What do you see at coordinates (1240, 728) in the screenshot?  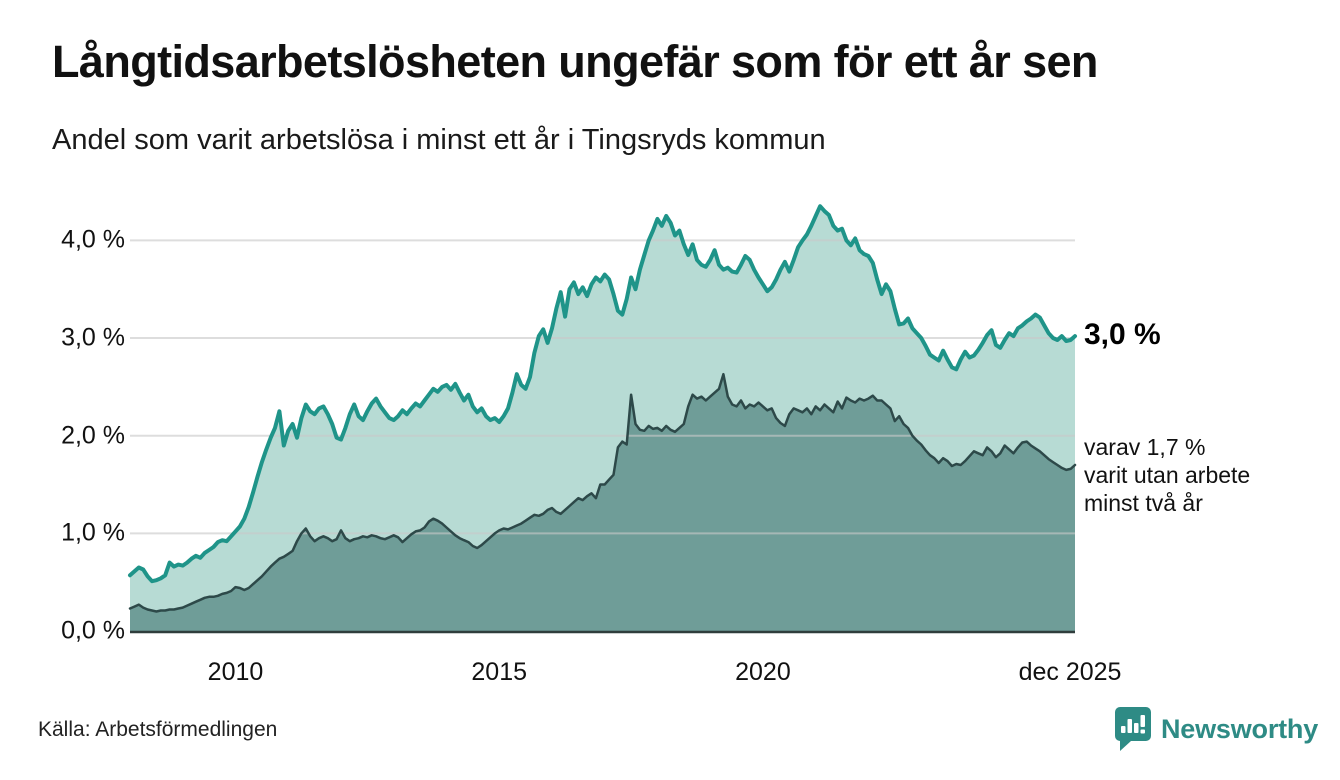 I see `newsworthy-wordmark: Newsworthy` at bounding box center [1240, 728].